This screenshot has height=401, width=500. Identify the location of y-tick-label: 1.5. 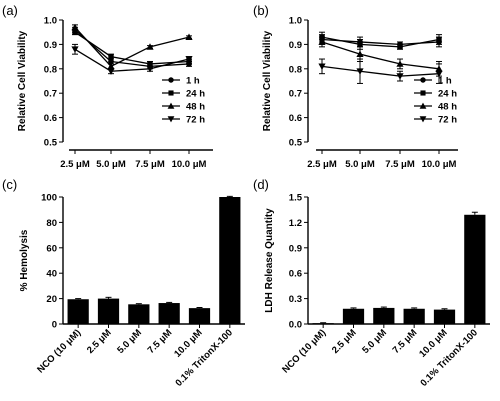
(296, 198).